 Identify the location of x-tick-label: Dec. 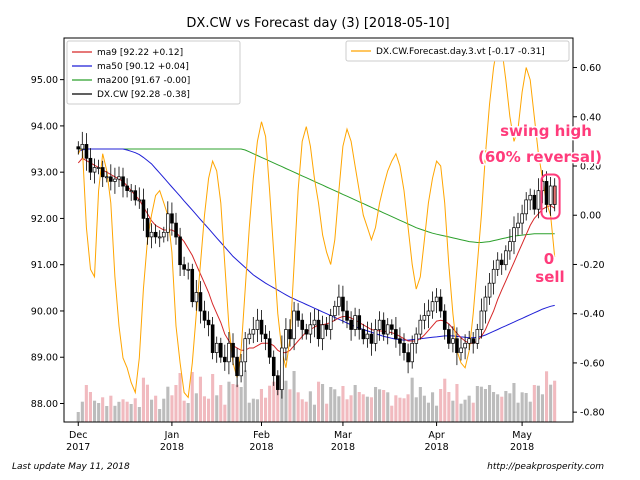
(78, 435).